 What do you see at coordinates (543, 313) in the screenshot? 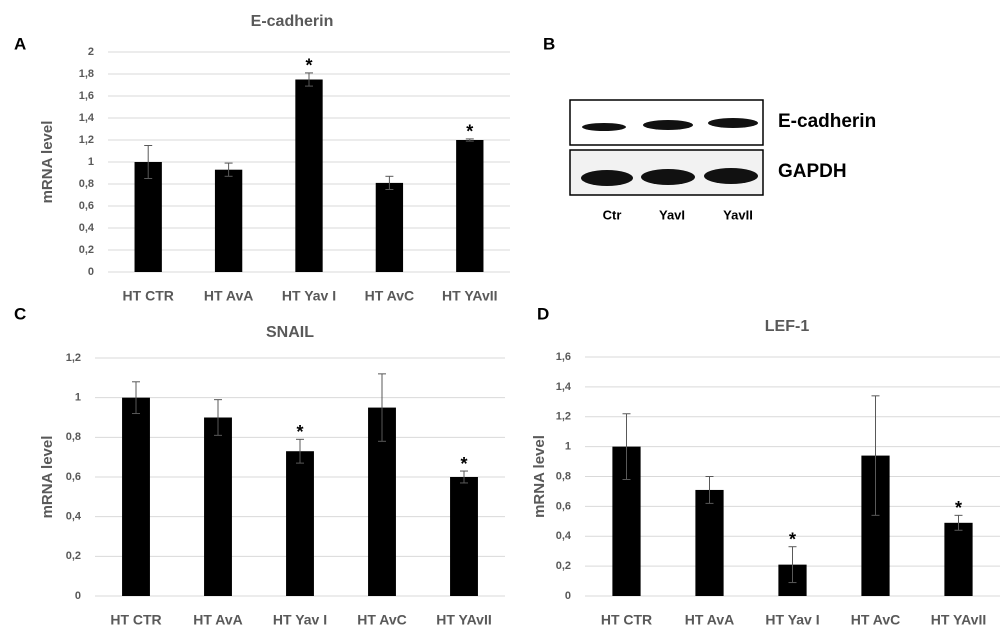
I see `panel-label: D` at bounding box center [543, 313].